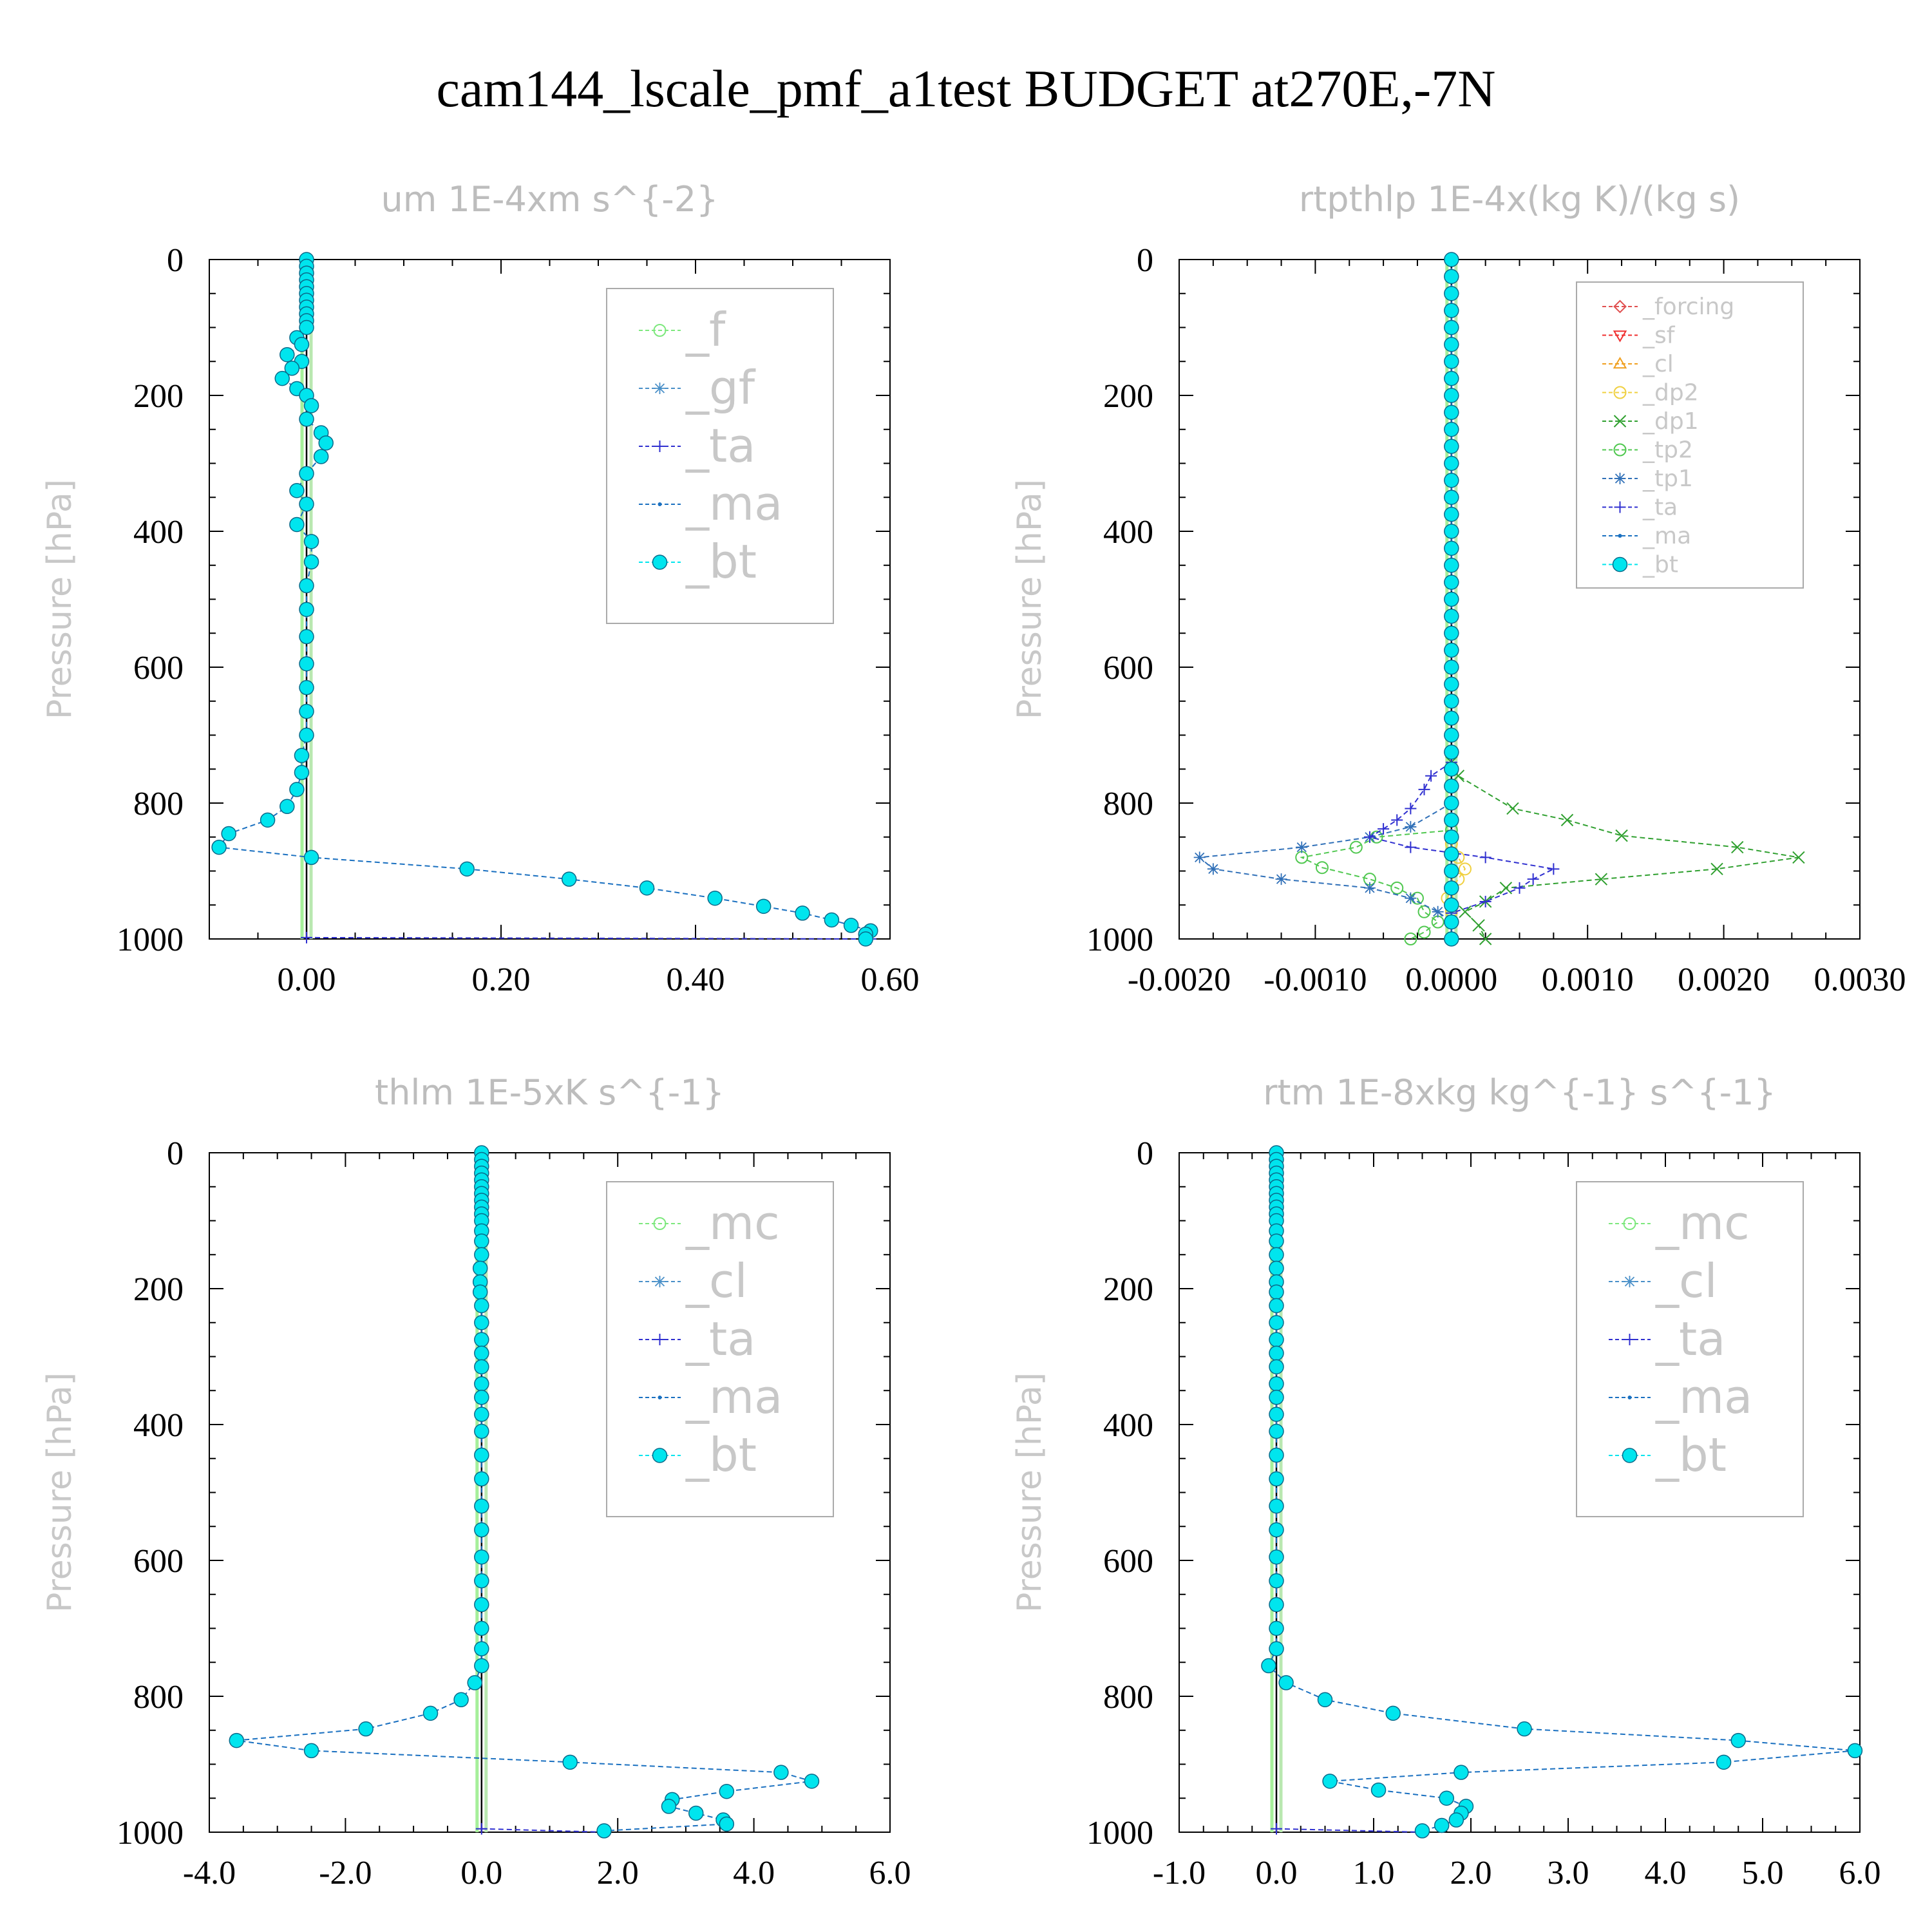  Describe the element at coordinates (1519, 1092) in the screenshot. I see `panel-title: rtm 1E-8xkg kg^{-1} s^{-1}` at that location.